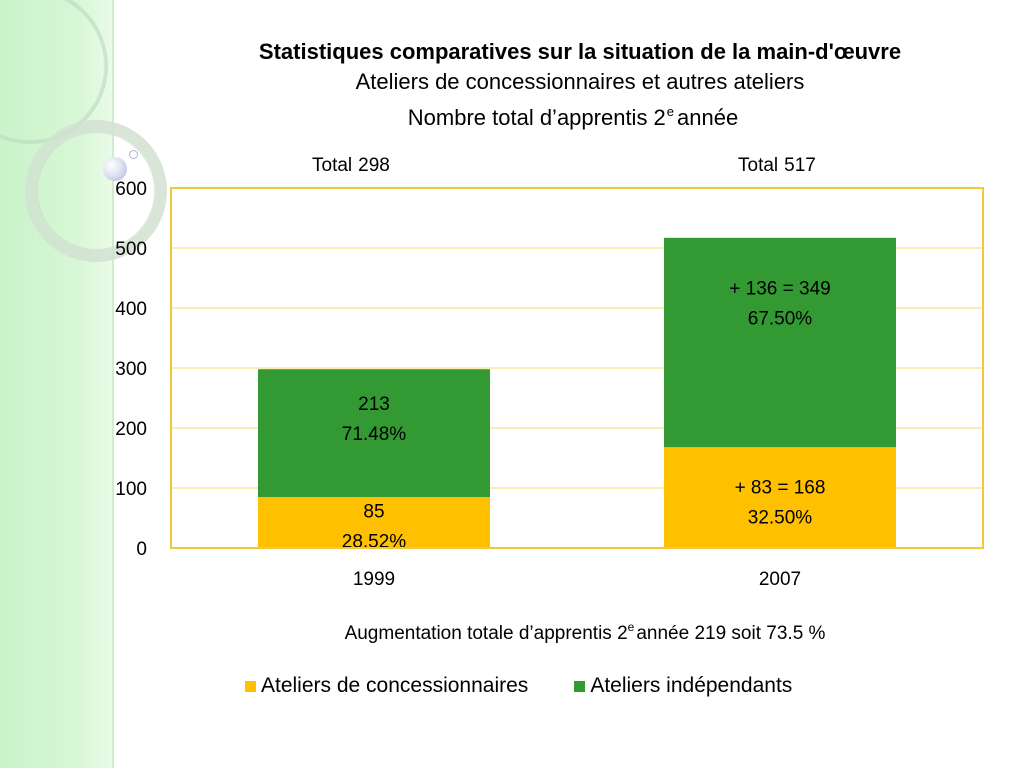 The image size is (1024, 768). Describe the element at coordinates (131, 249) in the screenshot. I see `y-tick-label: 500` at that location.